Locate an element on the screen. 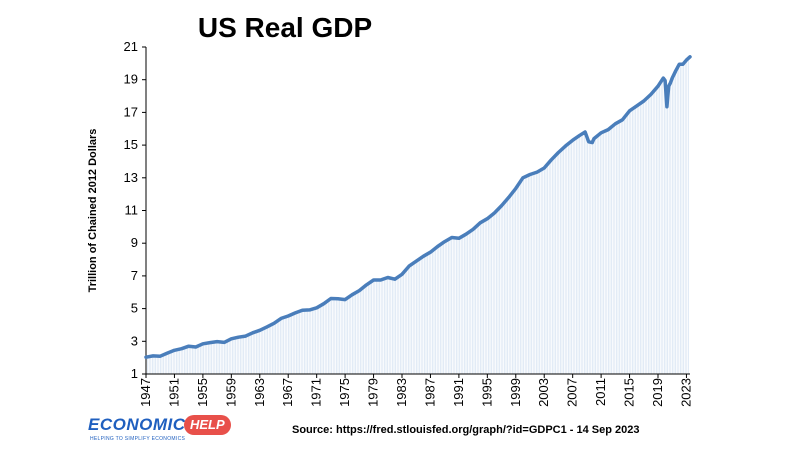  y-tick-label: 9 is located at coordinates (134, 242).